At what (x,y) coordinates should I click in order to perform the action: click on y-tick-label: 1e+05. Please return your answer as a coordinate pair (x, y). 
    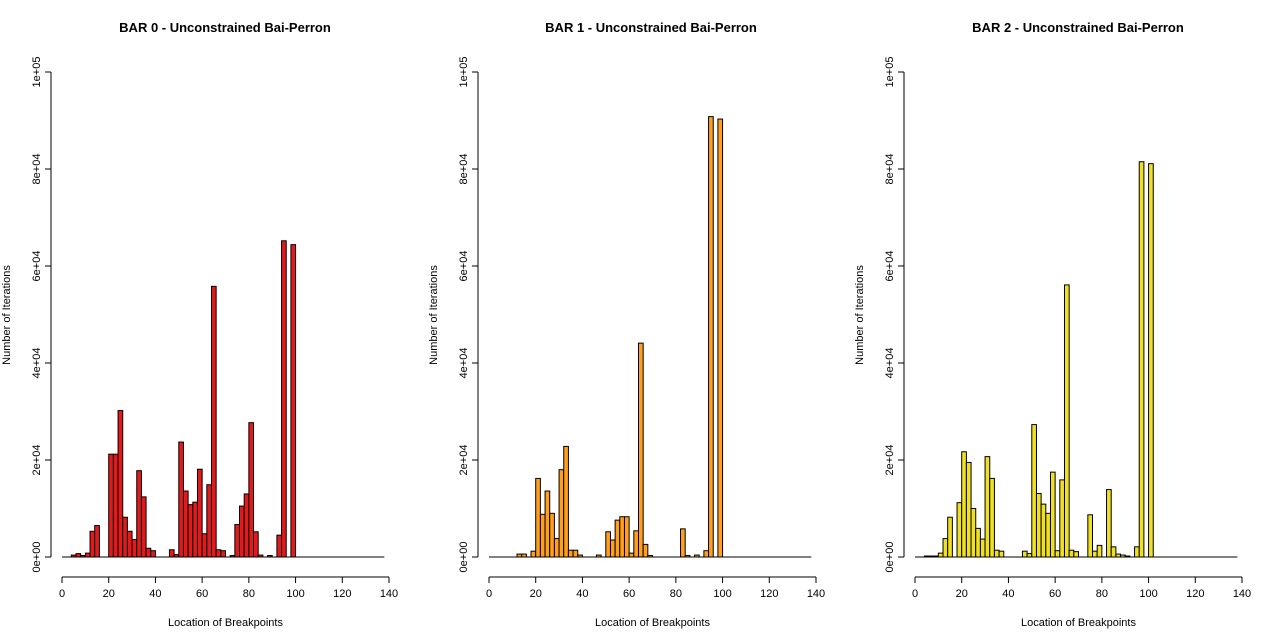
    Looking at the image, I should click on (37, 72).